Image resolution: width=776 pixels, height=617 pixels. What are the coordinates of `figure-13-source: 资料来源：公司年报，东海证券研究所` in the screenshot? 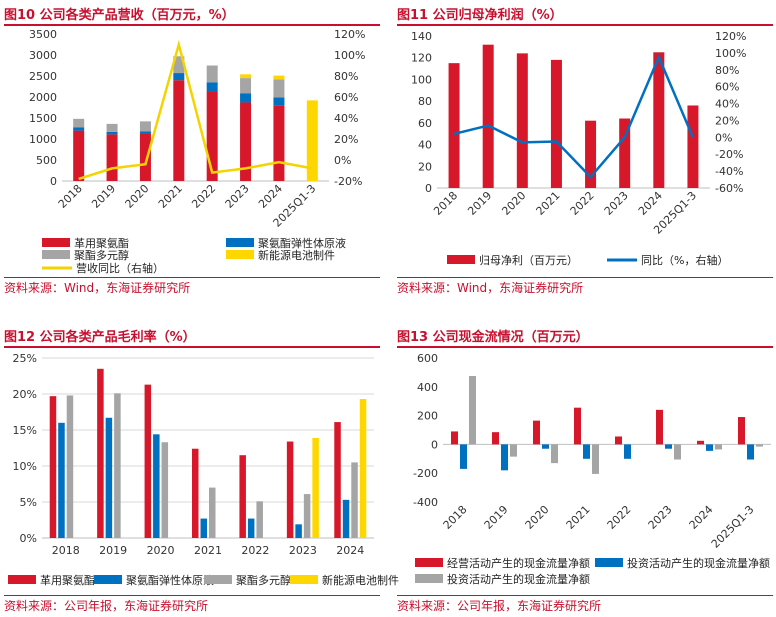 It's located at (499, 606).